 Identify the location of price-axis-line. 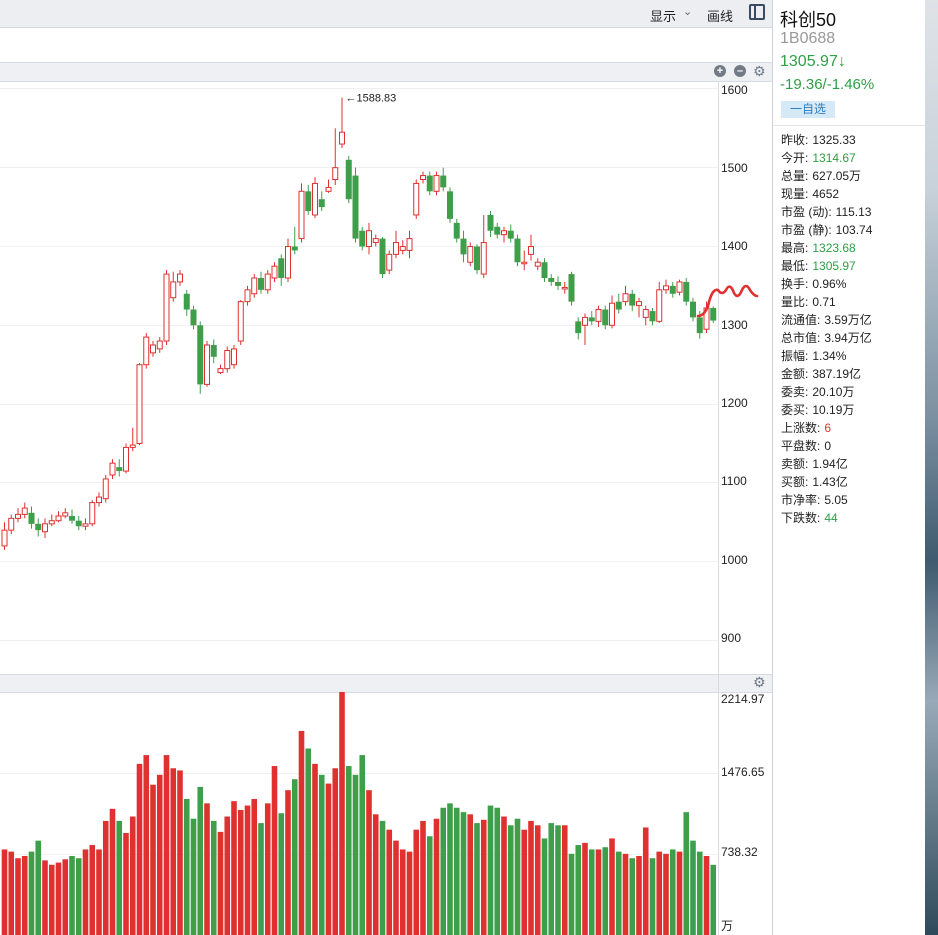
(718, 508).